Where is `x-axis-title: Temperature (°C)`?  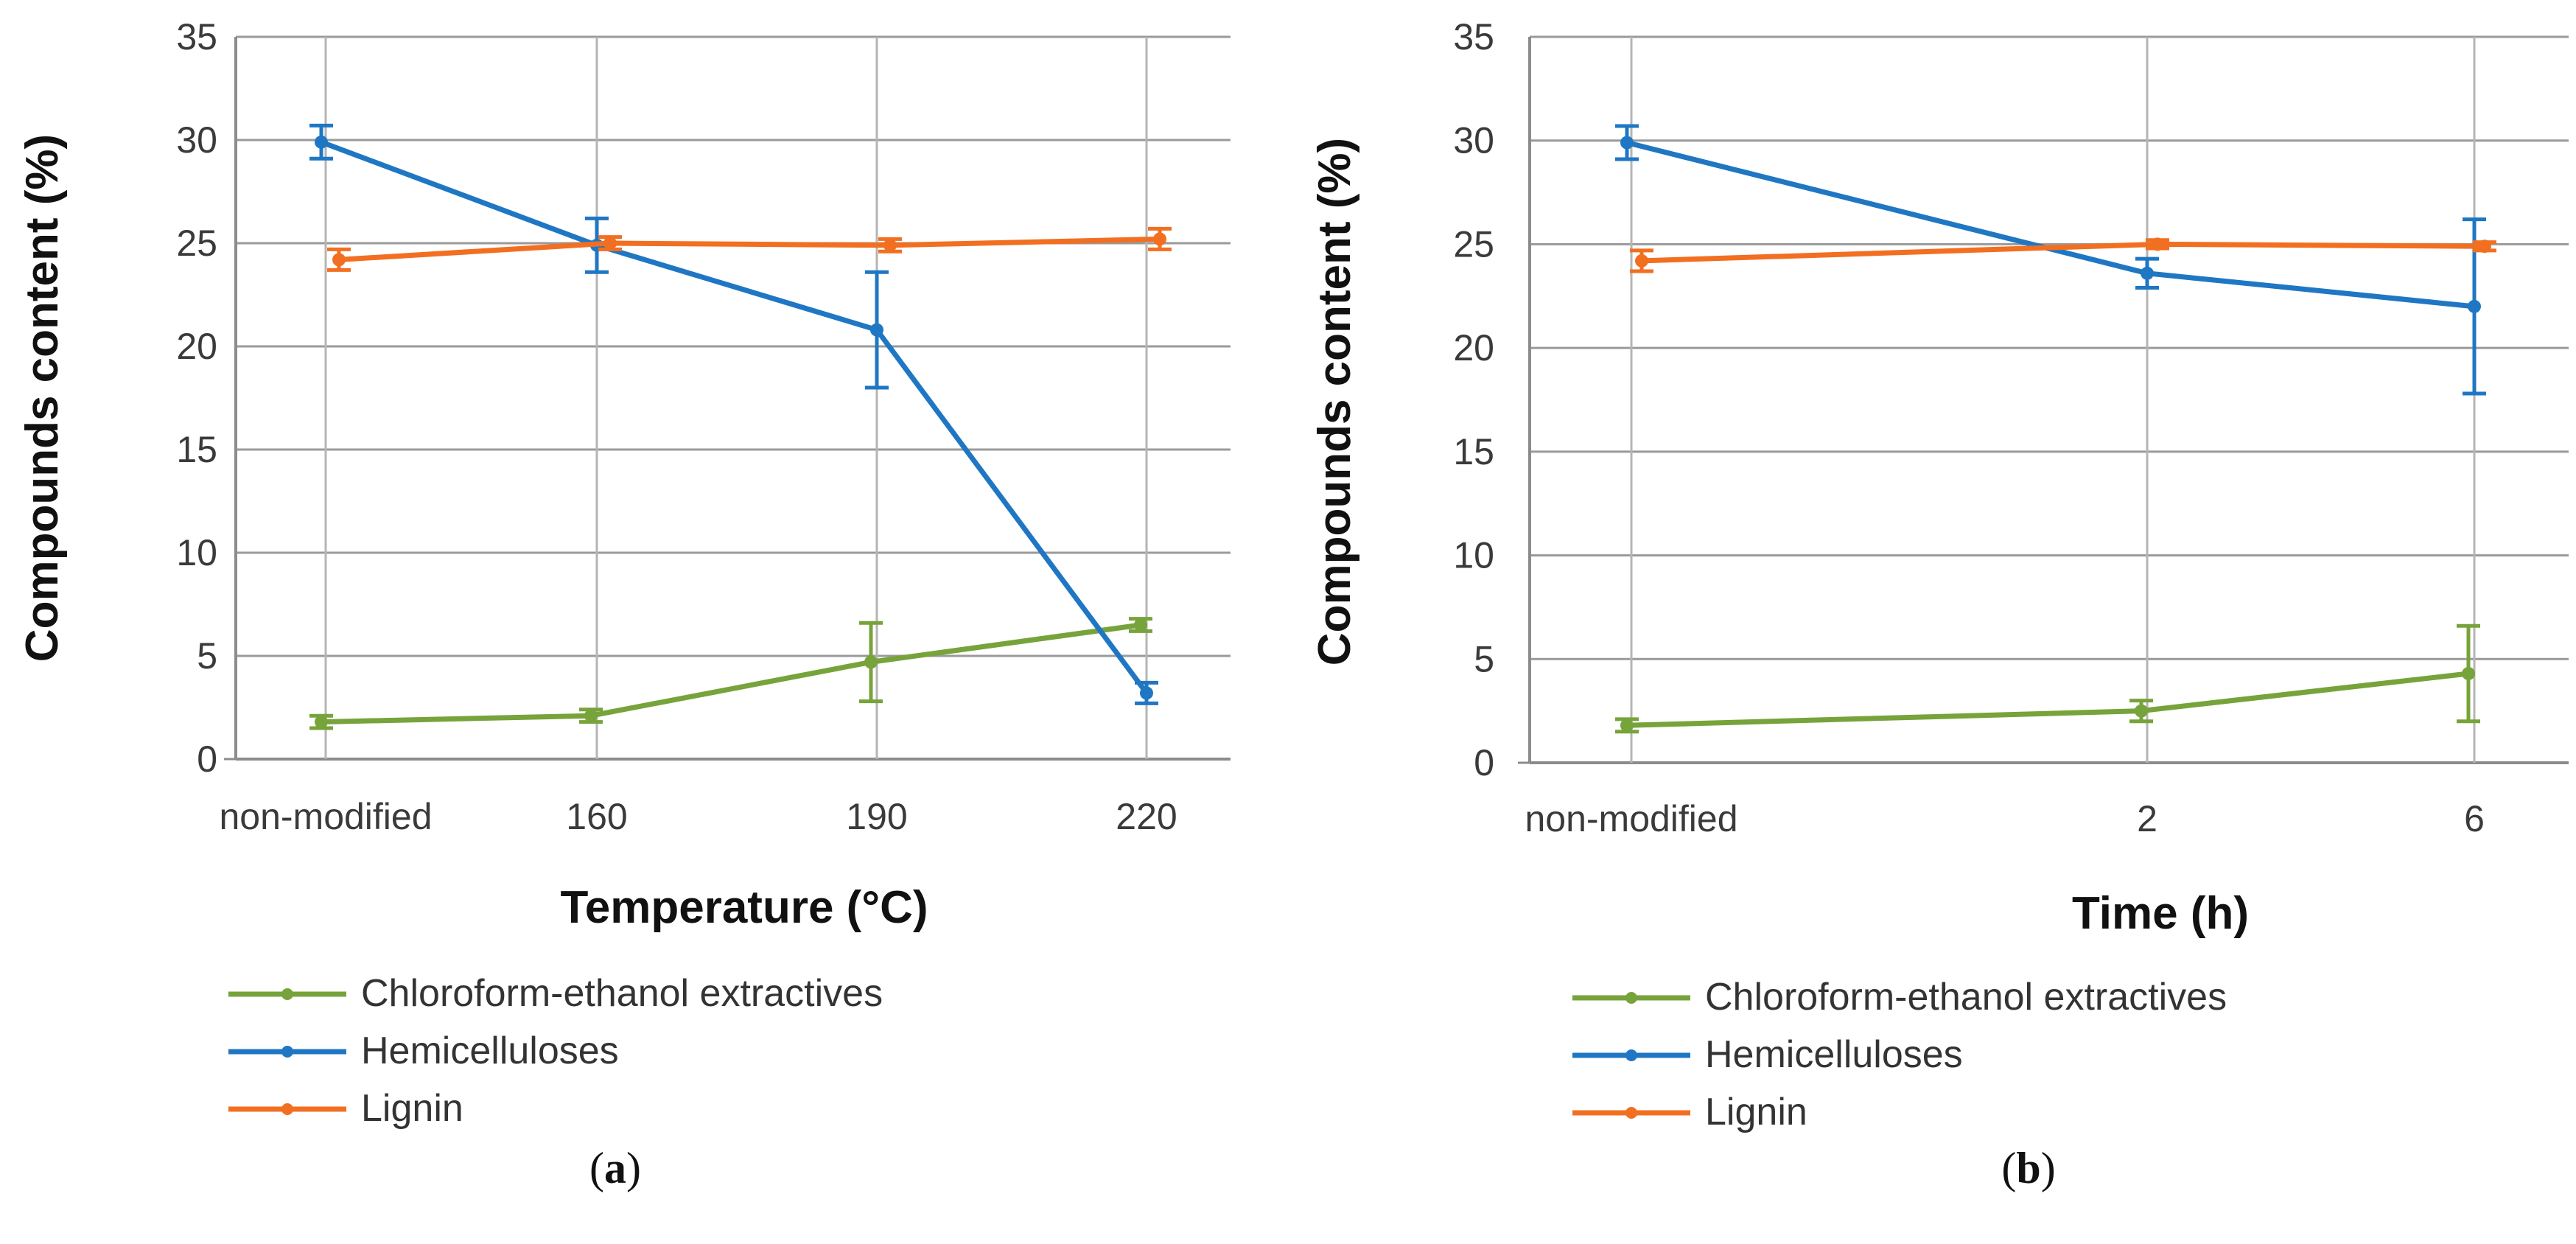
x-axis-title: Temperature (°C) is located at coordinates (744, 907).